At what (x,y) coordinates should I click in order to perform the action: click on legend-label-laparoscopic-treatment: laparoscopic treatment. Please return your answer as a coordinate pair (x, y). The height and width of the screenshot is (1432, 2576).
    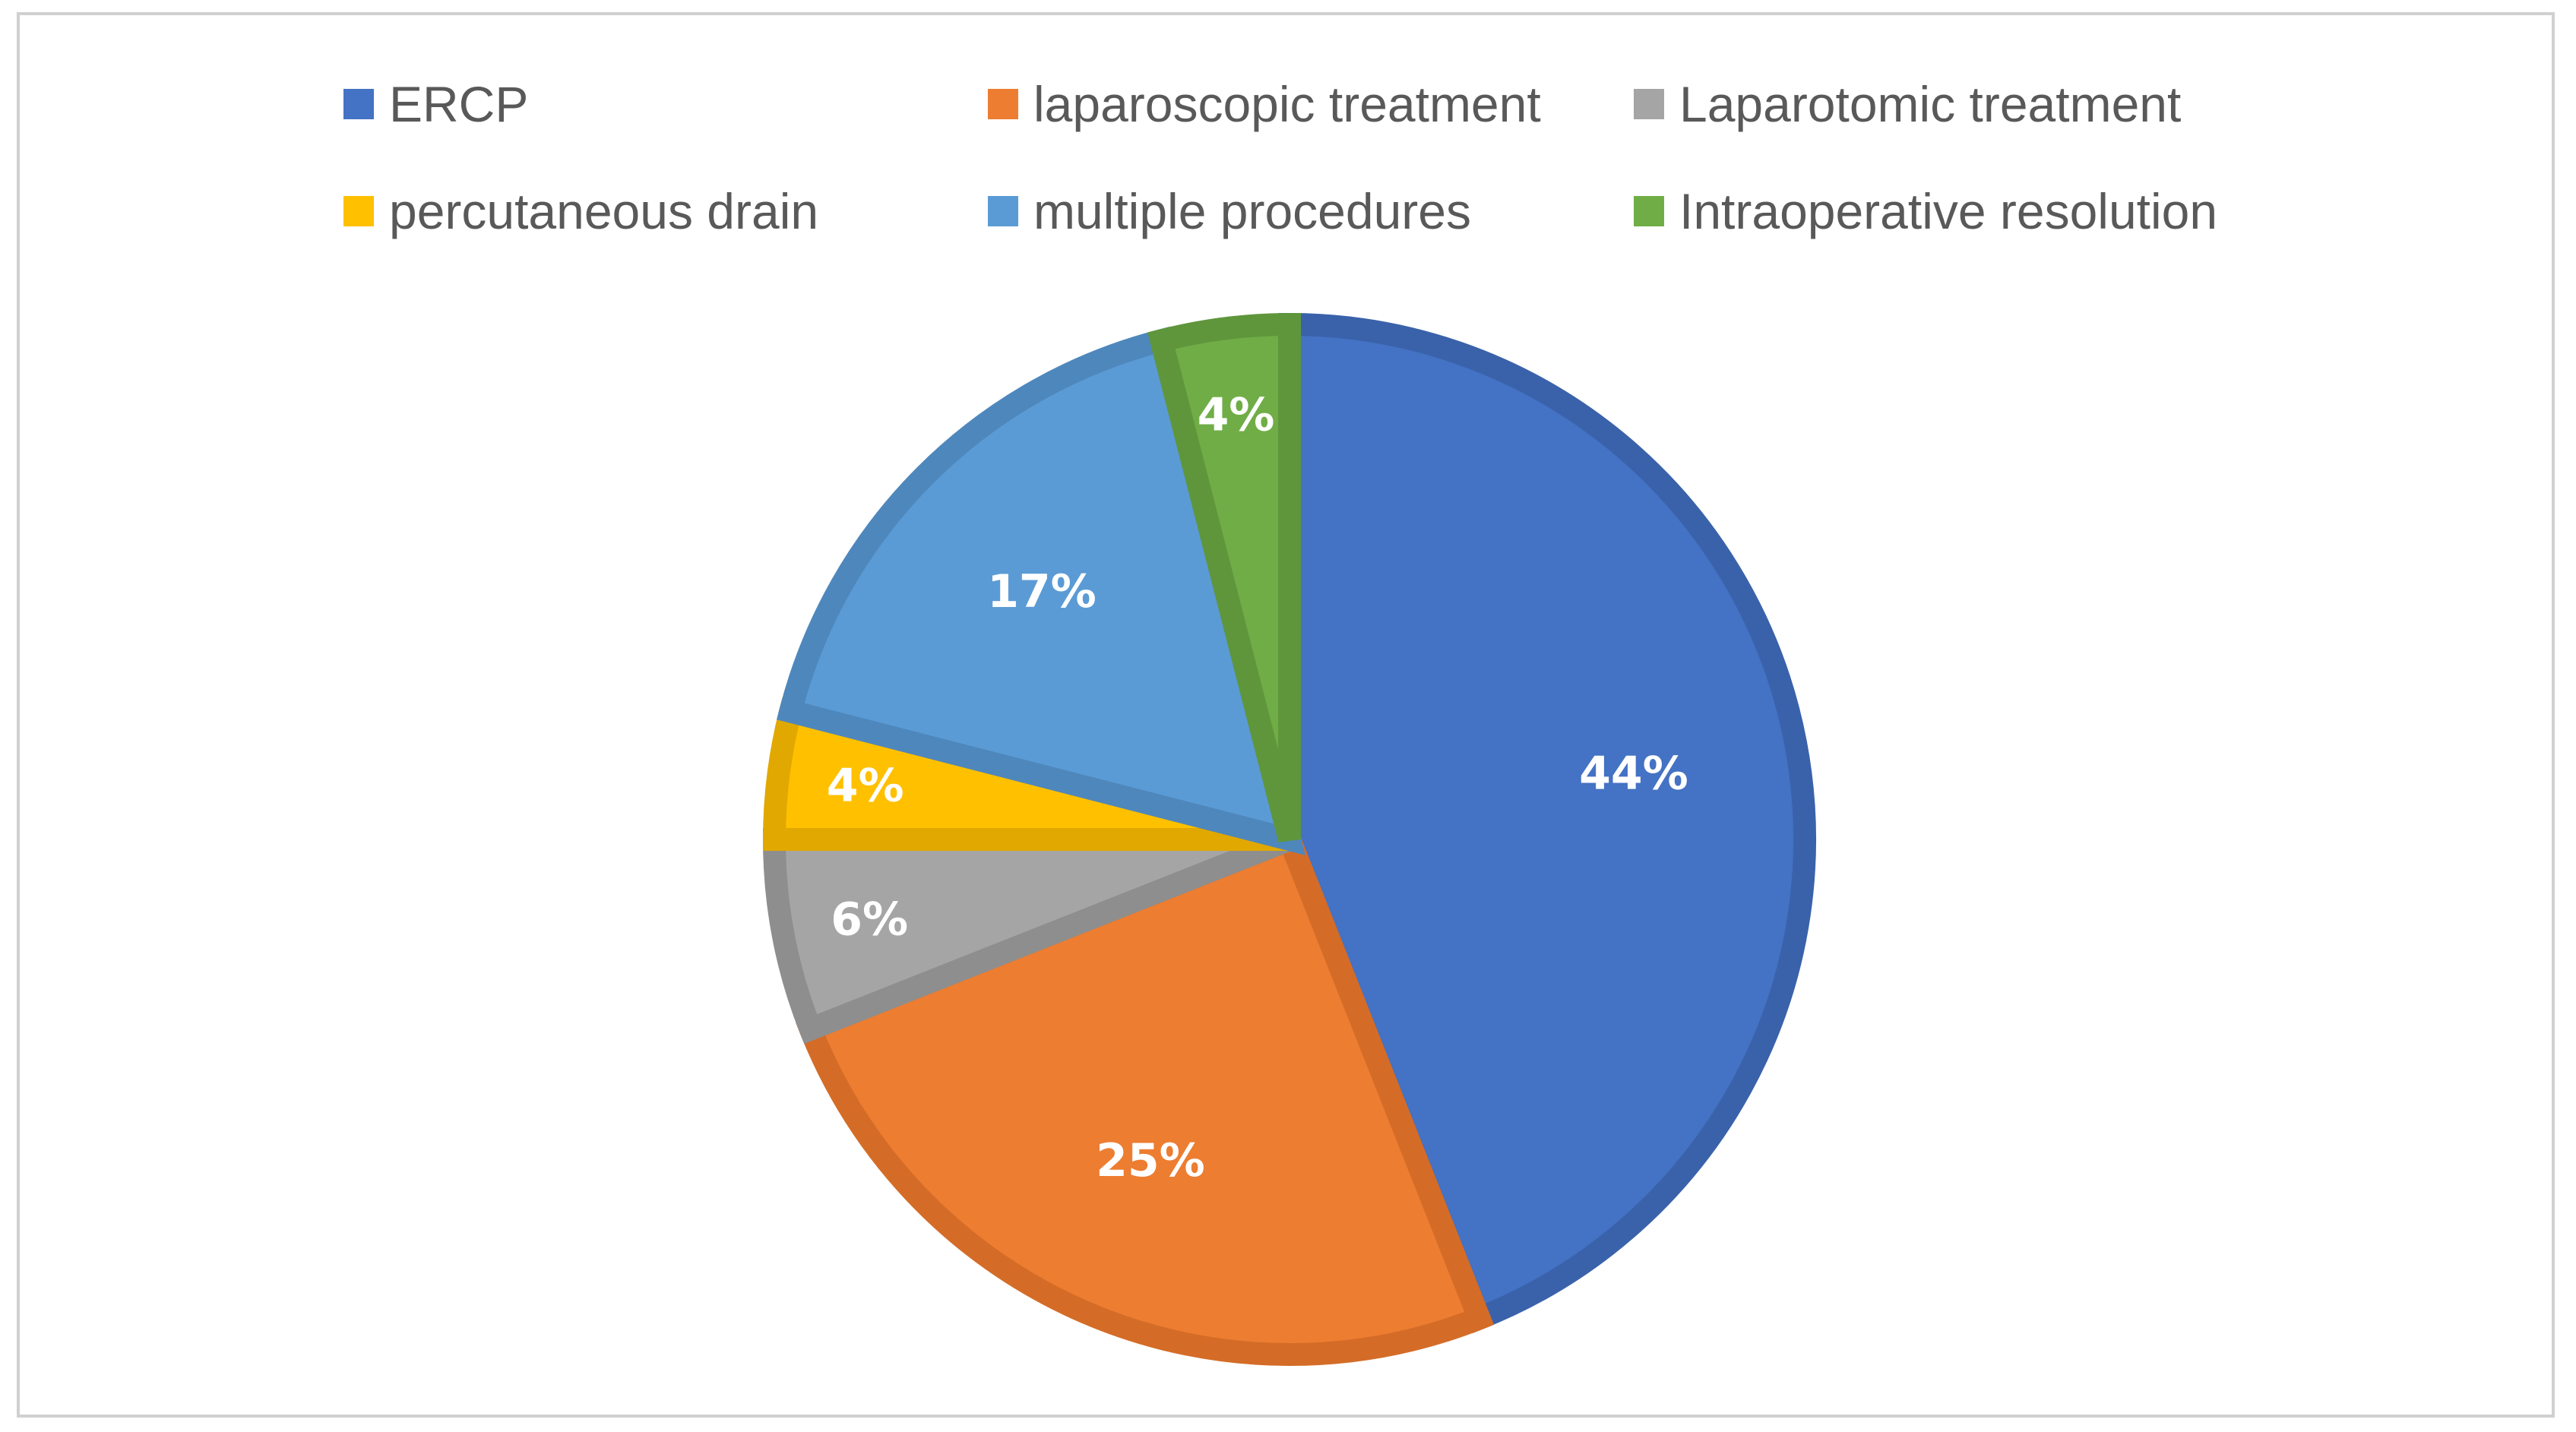
    Looking at the image, I should click on (1287, 104).